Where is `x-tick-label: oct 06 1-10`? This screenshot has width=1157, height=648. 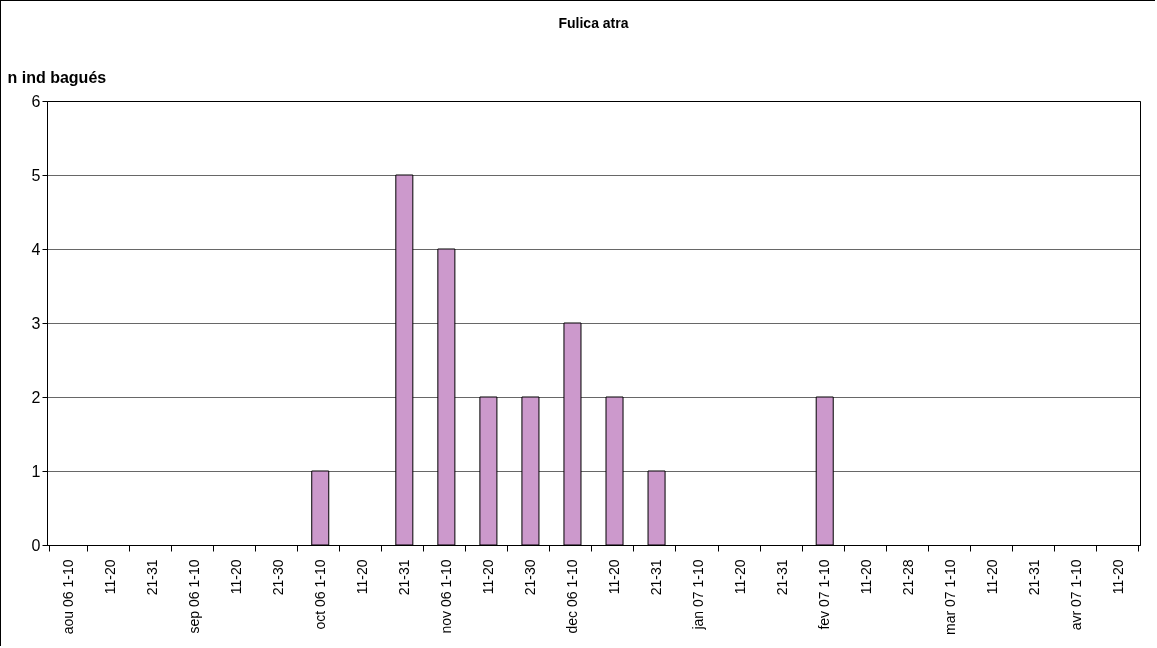
x-tick-label: oct 06 1-10 is located at coordinates (319, 594).